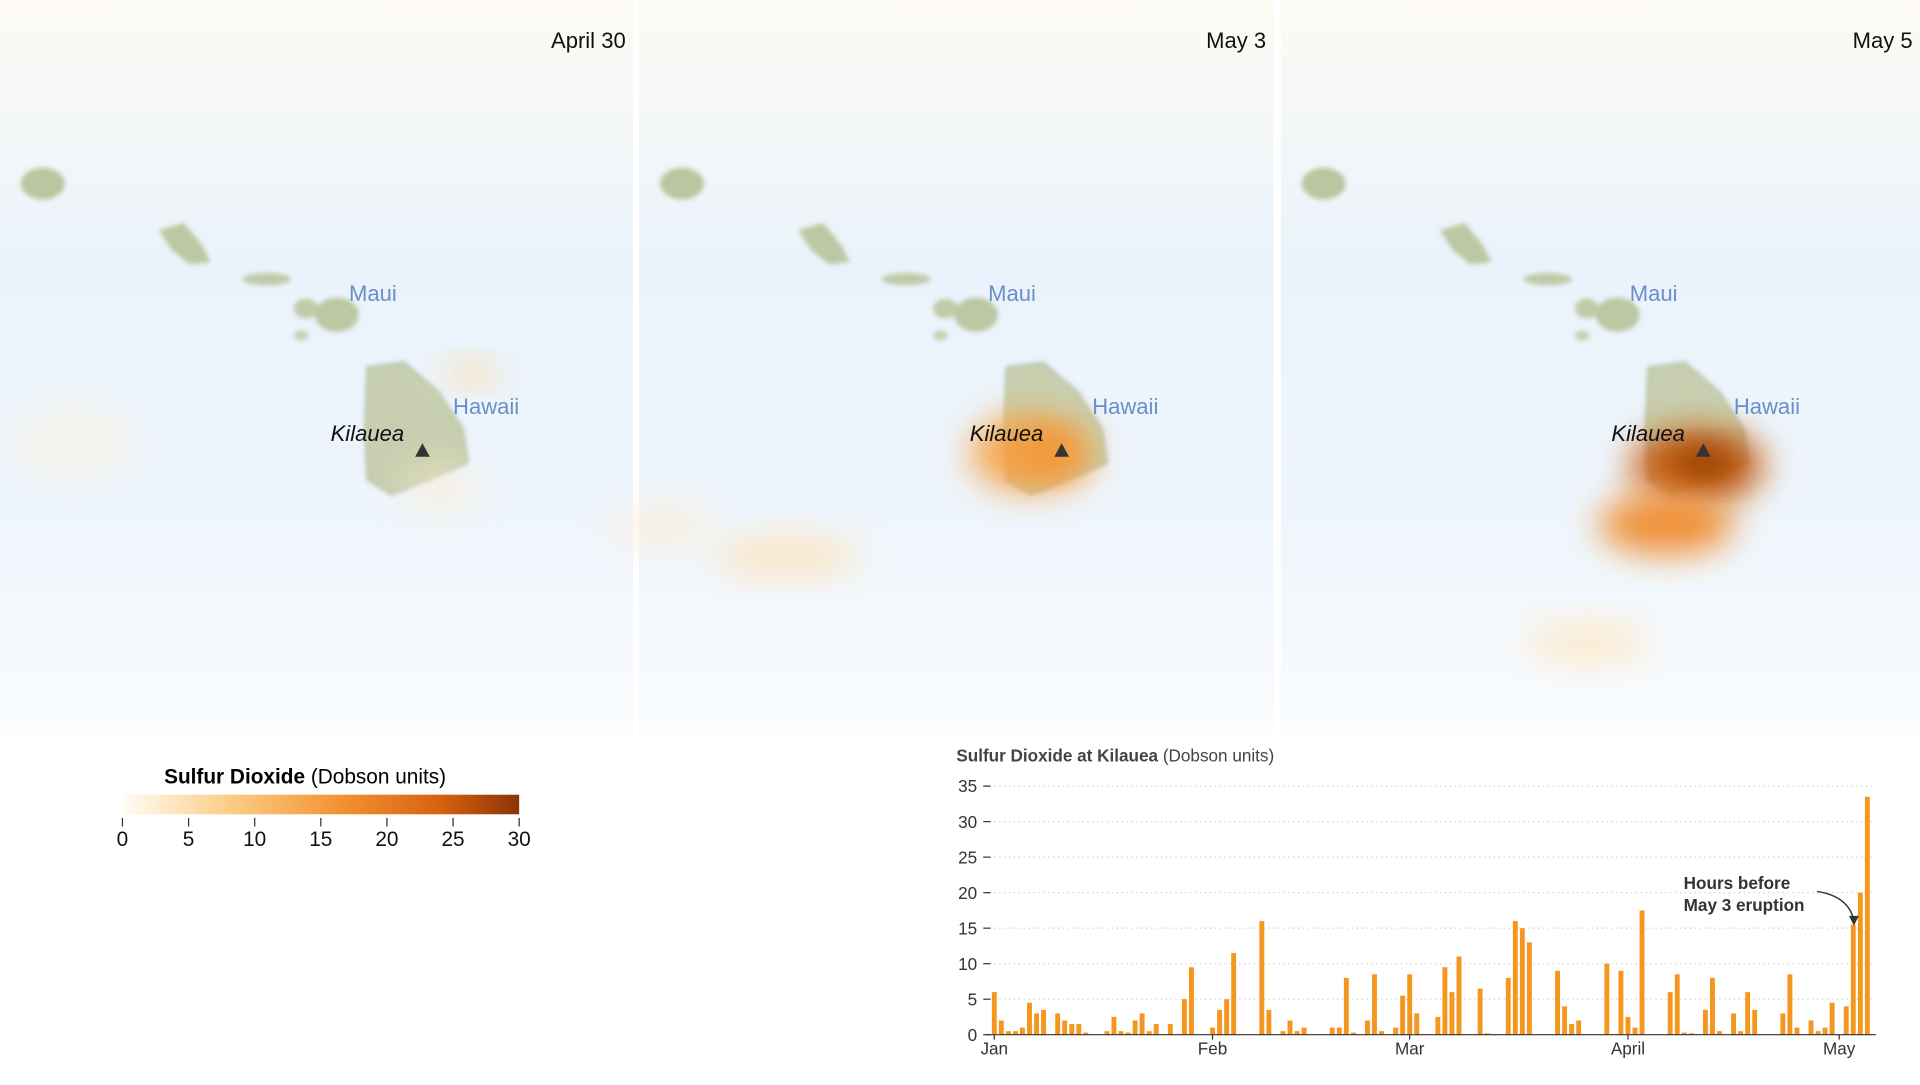  I want to click on legend-tick-label: 0, so click(123, 839).